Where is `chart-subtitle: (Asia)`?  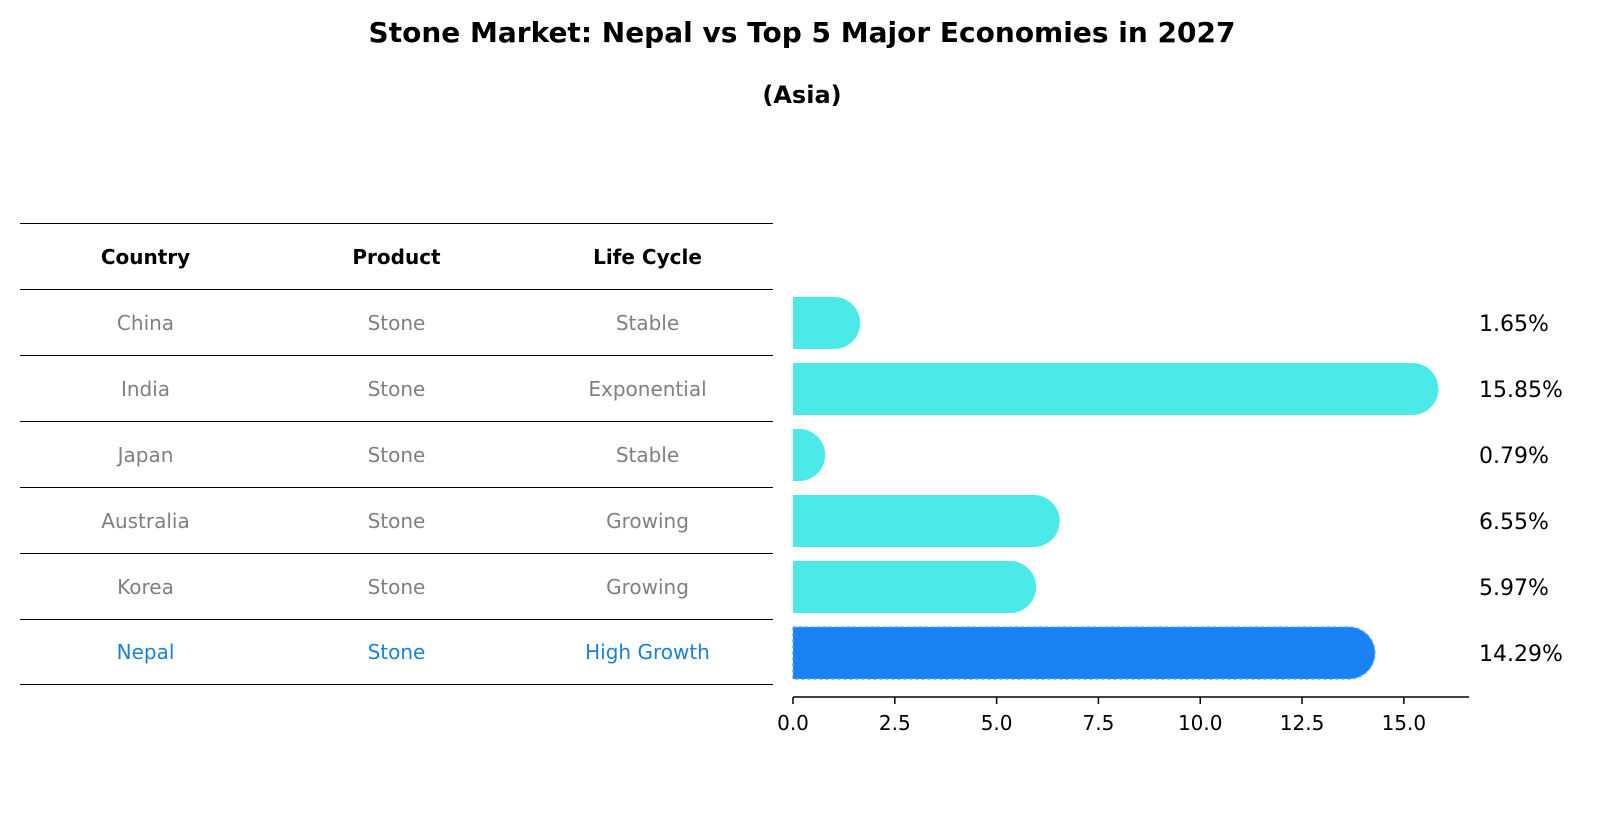
chart-subtitle: (Asia) is located at coordinates (802, 95).